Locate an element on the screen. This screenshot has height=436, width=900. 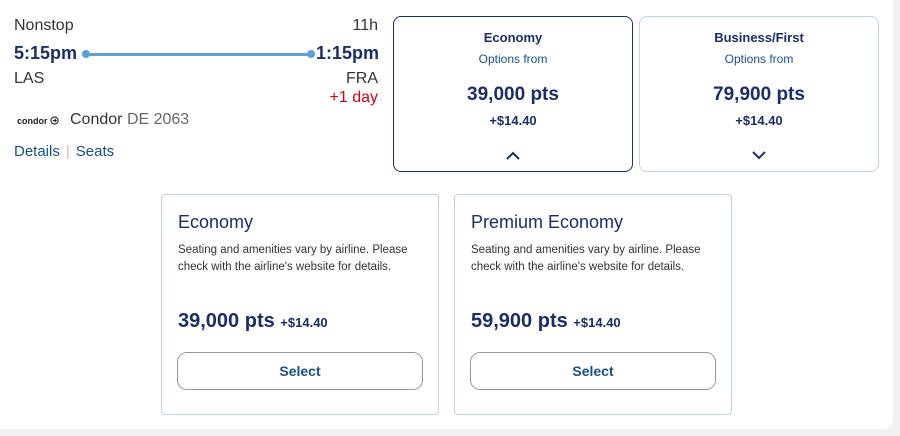
origin-code: LAS is located at coordinates (29, 78).